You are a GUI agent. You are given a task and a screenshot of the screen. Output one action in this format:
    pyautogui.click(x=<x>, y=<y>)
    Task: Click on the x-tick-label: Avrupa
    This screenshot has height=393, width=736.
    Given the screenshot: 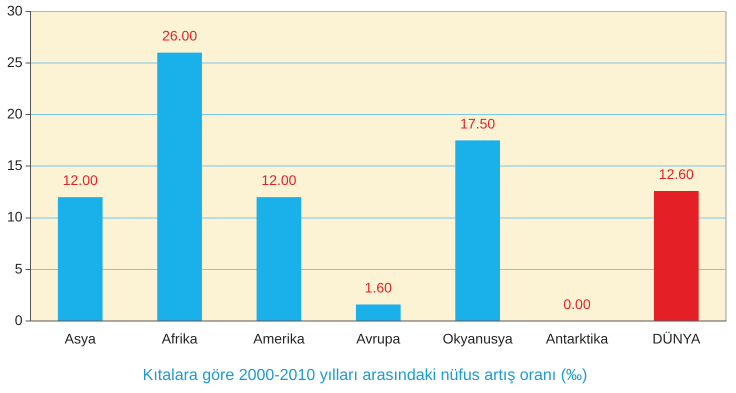 What is the action you would take?
    pyautogui.click(x=378, y=338)
    